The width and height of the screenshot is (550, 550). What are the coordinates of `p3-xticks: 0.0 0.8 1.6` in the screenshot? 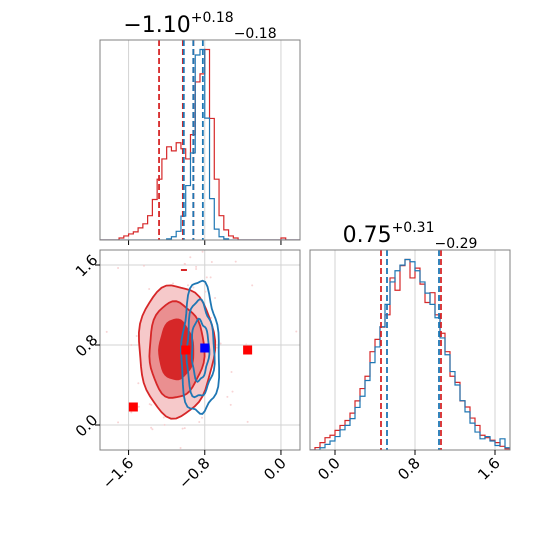 It's located at (409, 467).